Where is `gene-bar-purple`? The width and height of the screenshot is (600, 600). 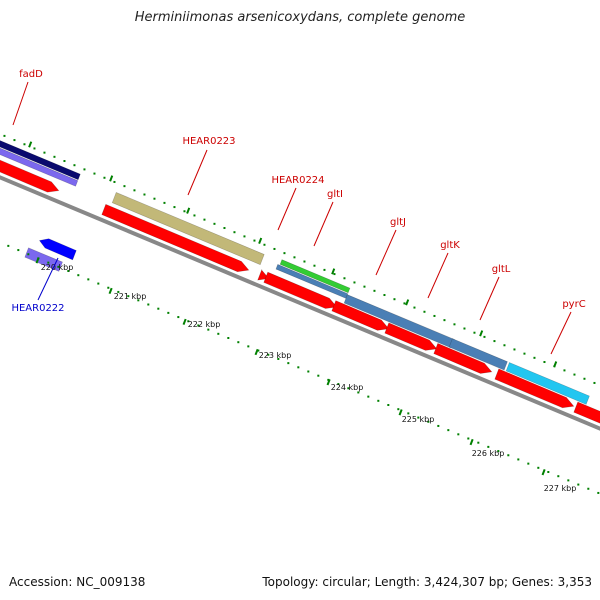 gene-bar-purple is located at coordinates (39, 165).